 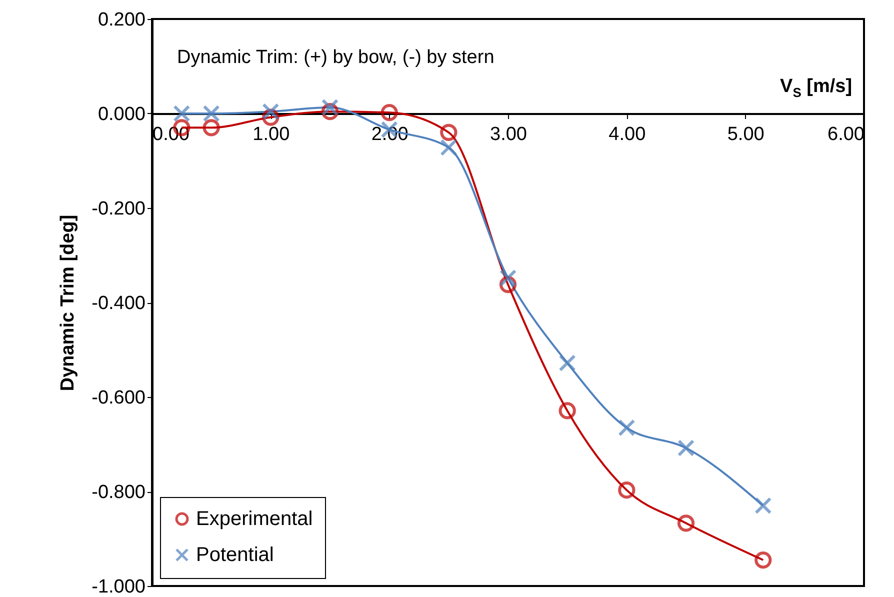 What do you see at coordinates (816, 88) in the screenshot?
I see `x-axis-title: V$_{S}$ [m/s]` at bounding box center [816, 88].